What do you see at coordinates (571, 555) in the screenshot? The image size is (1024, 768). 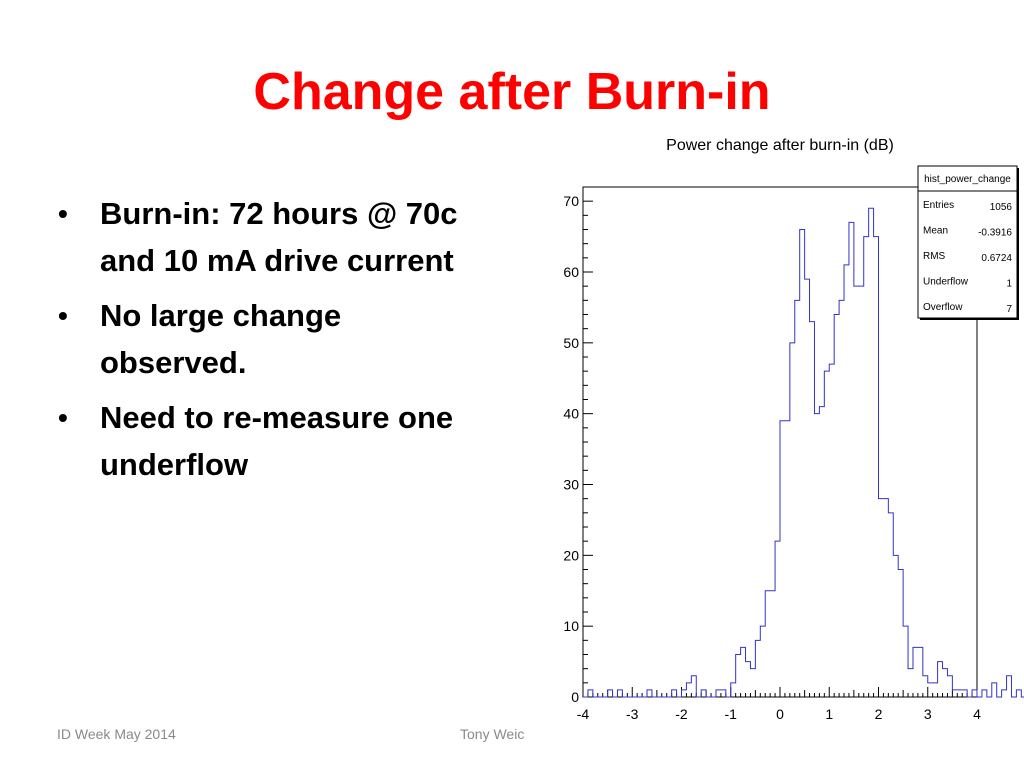 I see `y-tick-label: 20` at bounding box center [571, 555].